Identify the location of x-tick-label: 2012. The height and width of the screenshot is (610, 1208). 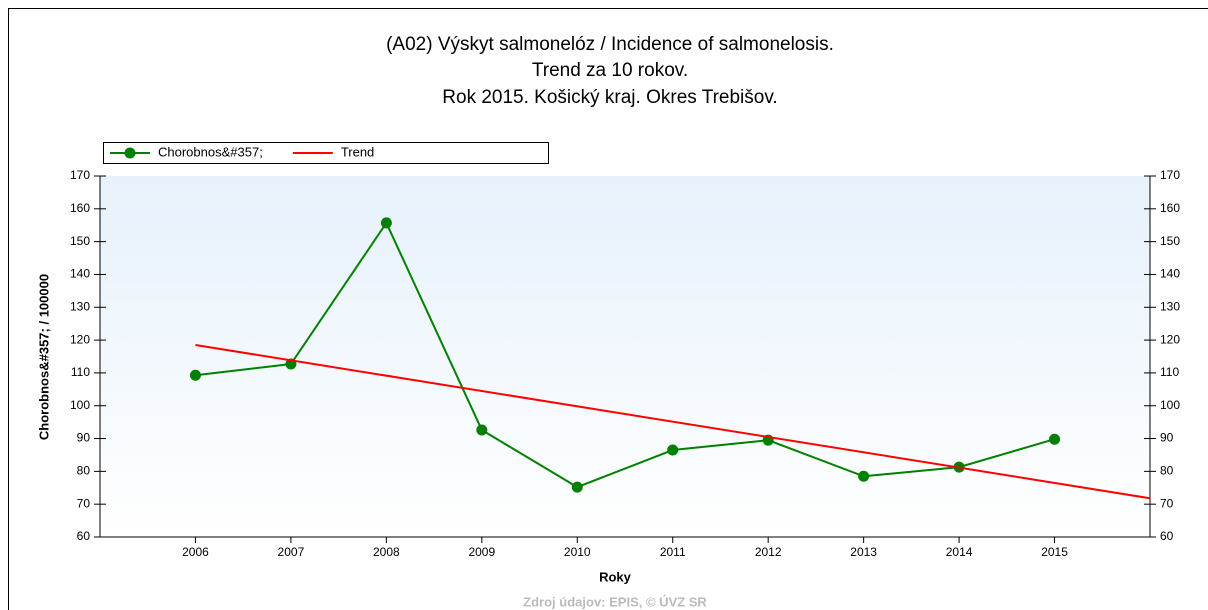
(768, 552).